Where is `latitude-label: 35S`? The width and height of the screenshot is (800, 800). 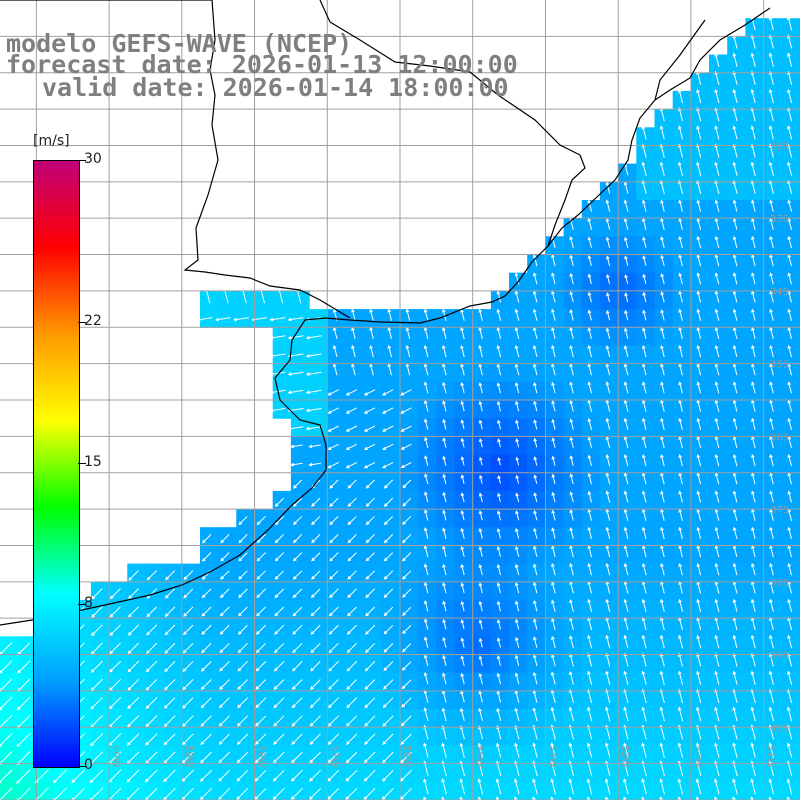 latitude-label: 35S is located at coordinates (779, 365).